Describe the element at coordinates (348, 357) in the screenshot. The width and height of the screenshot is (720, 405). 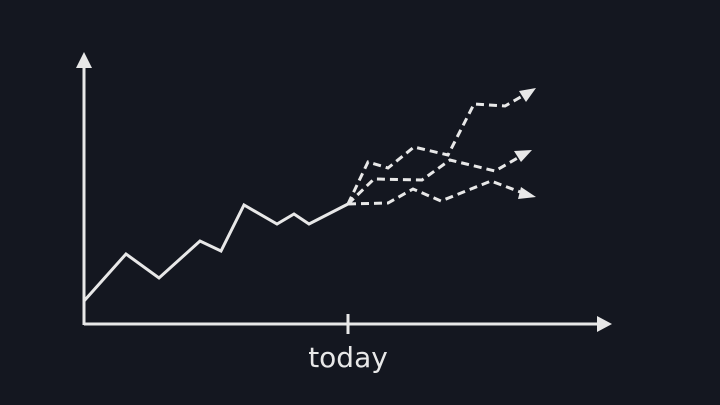
I see `today-label: today` at that location.